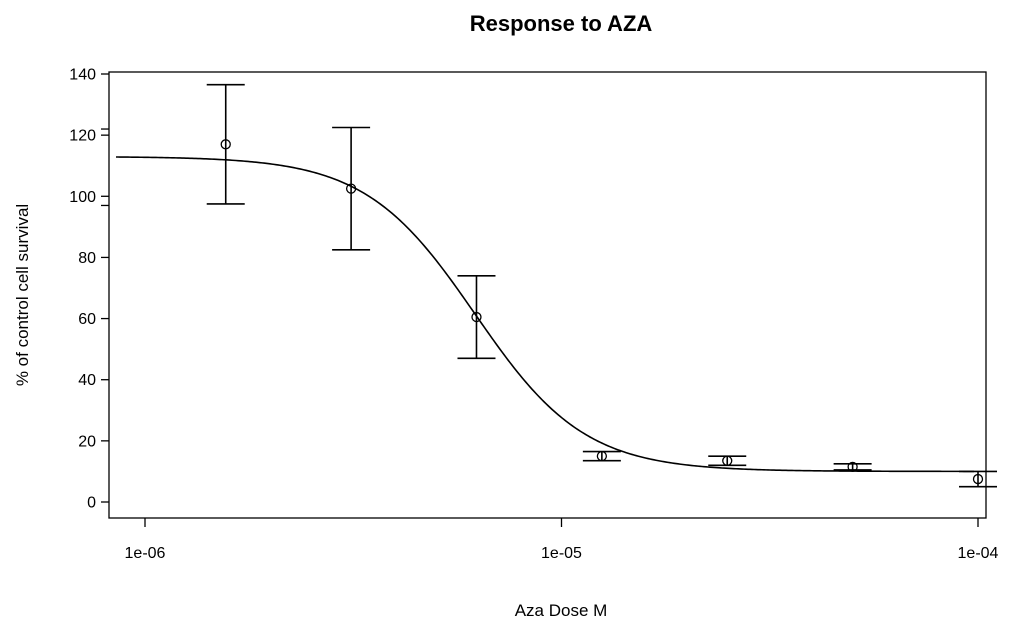 This screenshot has height=624, width=1014. Describe the element at coordinates (145, 553) in the screenshot. I see `x-tick-label: 1e-06` at that location.